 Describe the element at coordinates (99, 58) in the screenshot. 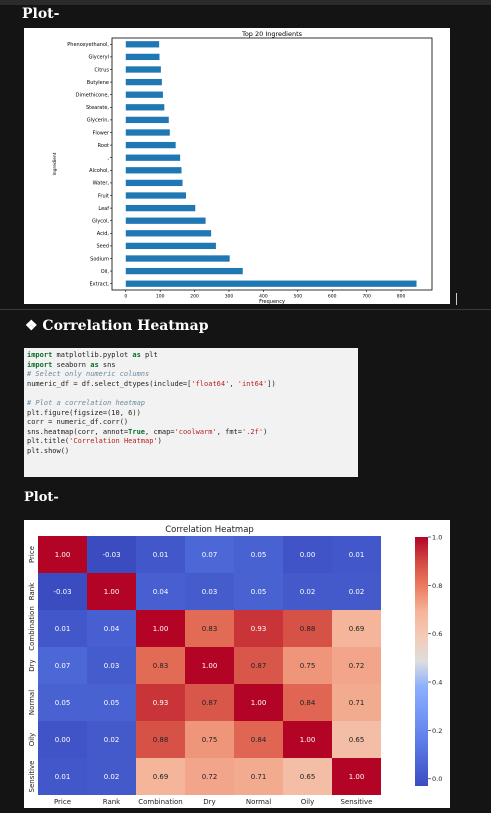

I see `y-tick-label: Glyceryl` at that location.